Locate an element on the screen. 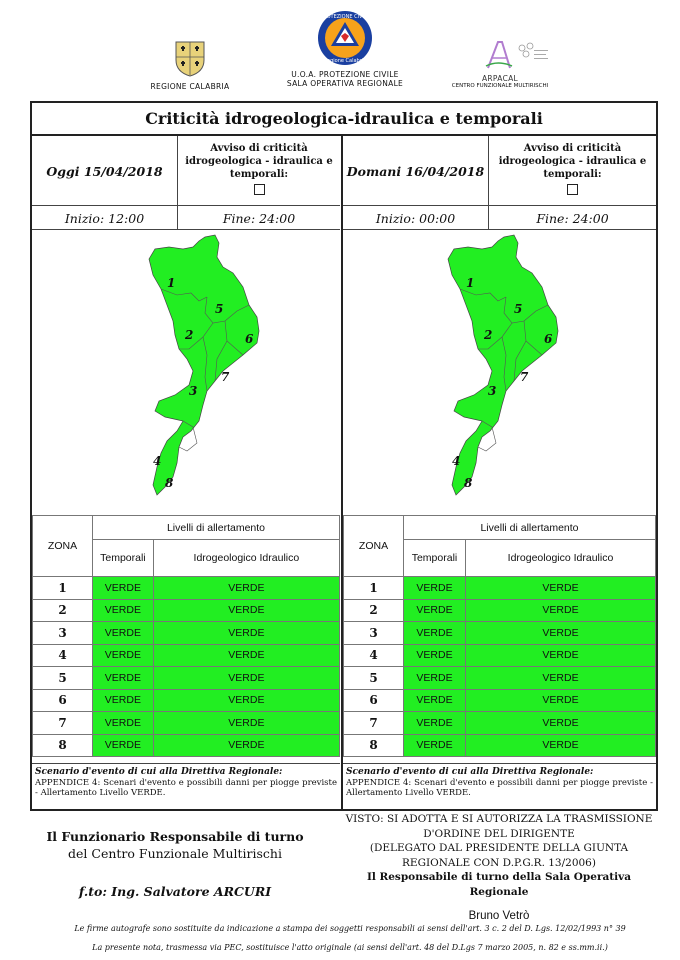 Image resolution: width=680 pixels, height=960 pixels. visto-line4: REGIONALE CON D.P.G.R. 13/2006) is located at coordinates (499, 862).